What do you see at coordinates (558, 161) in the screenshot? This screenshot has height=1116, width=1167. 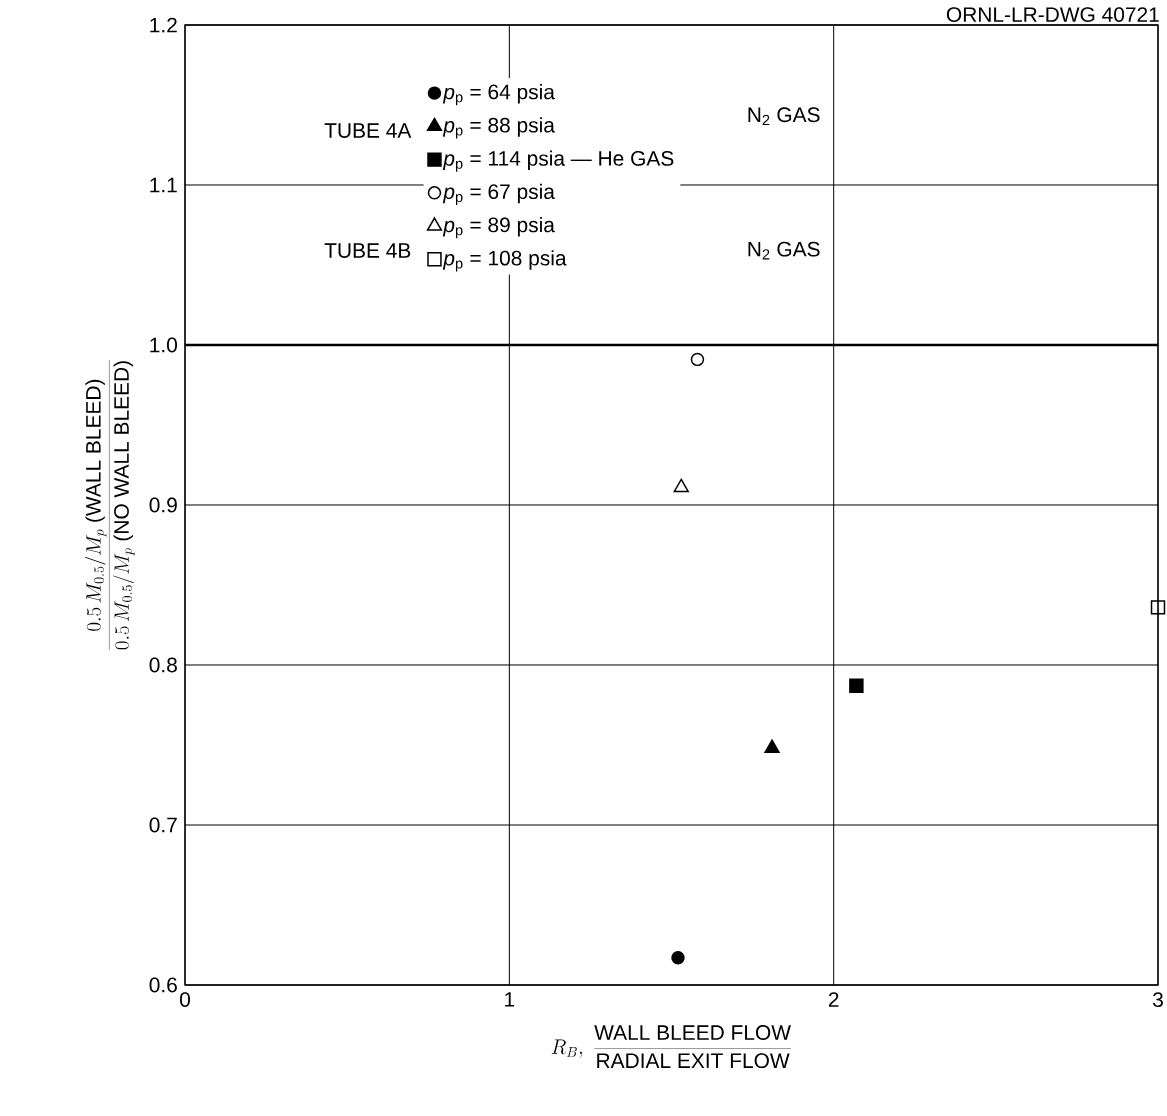 I see `legend-label: p$_{p}$ = 114 psia — He GAS` at bounding box center [558, 161].